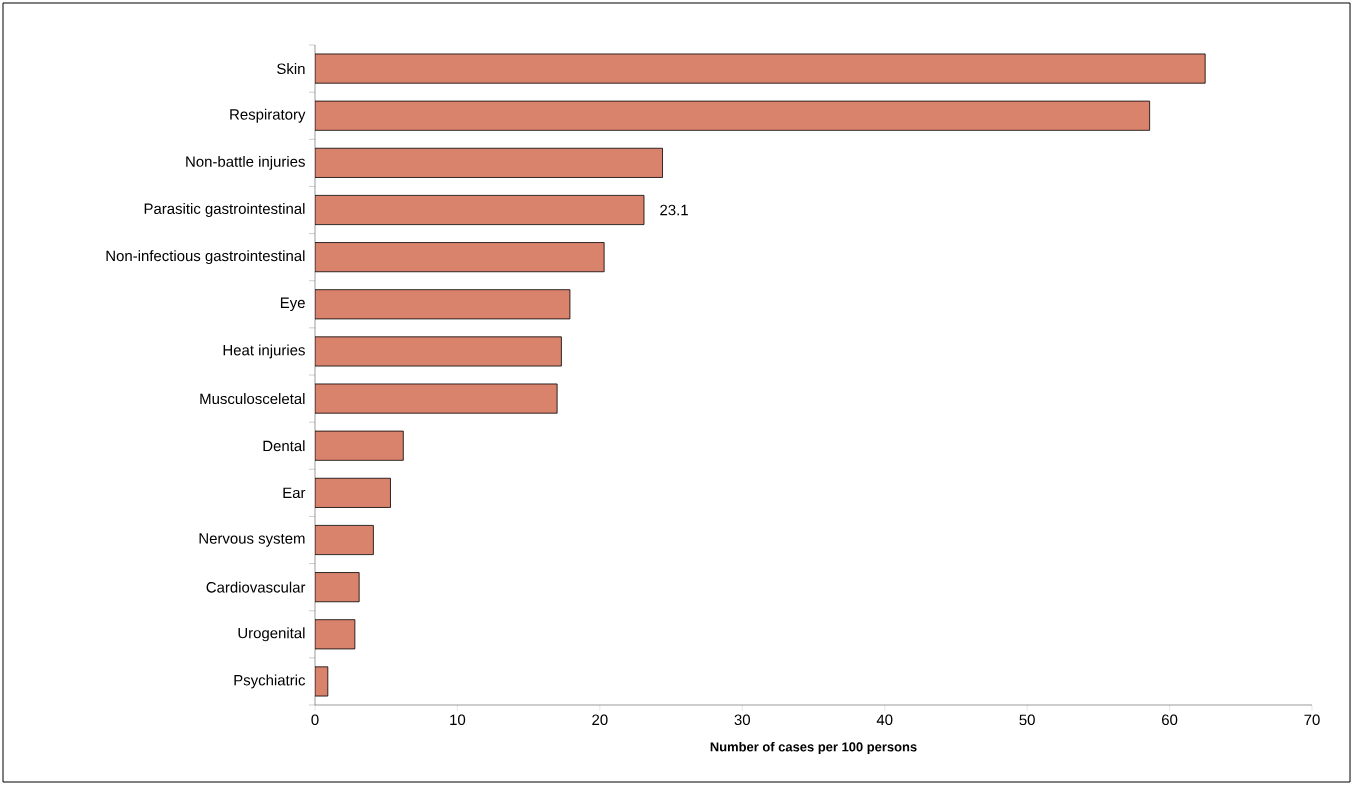  I want to click on x-tick-label: 70, so click(1312, 720).